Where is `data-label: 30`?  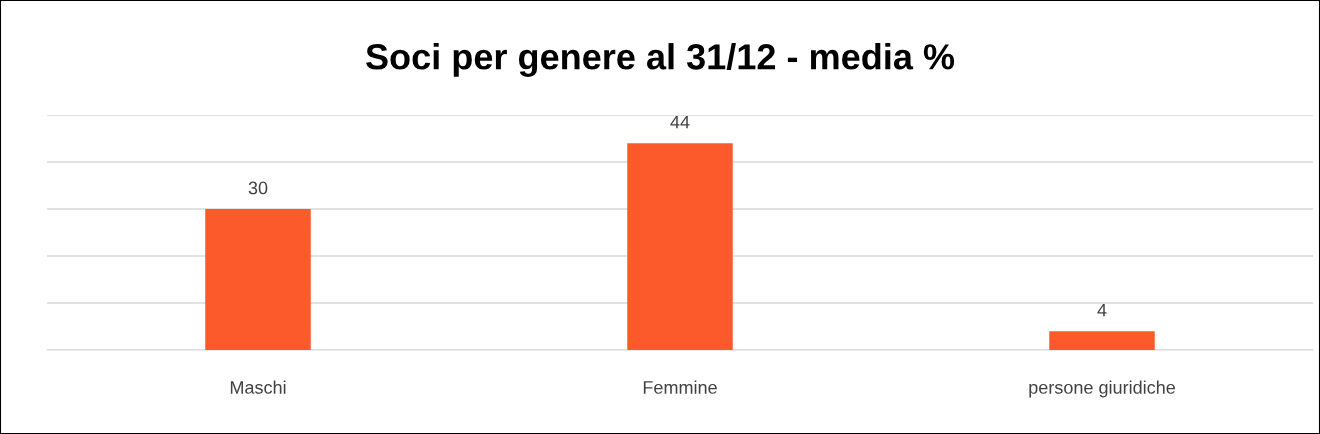 data-label: 30 is located at coordinates (258, 188).